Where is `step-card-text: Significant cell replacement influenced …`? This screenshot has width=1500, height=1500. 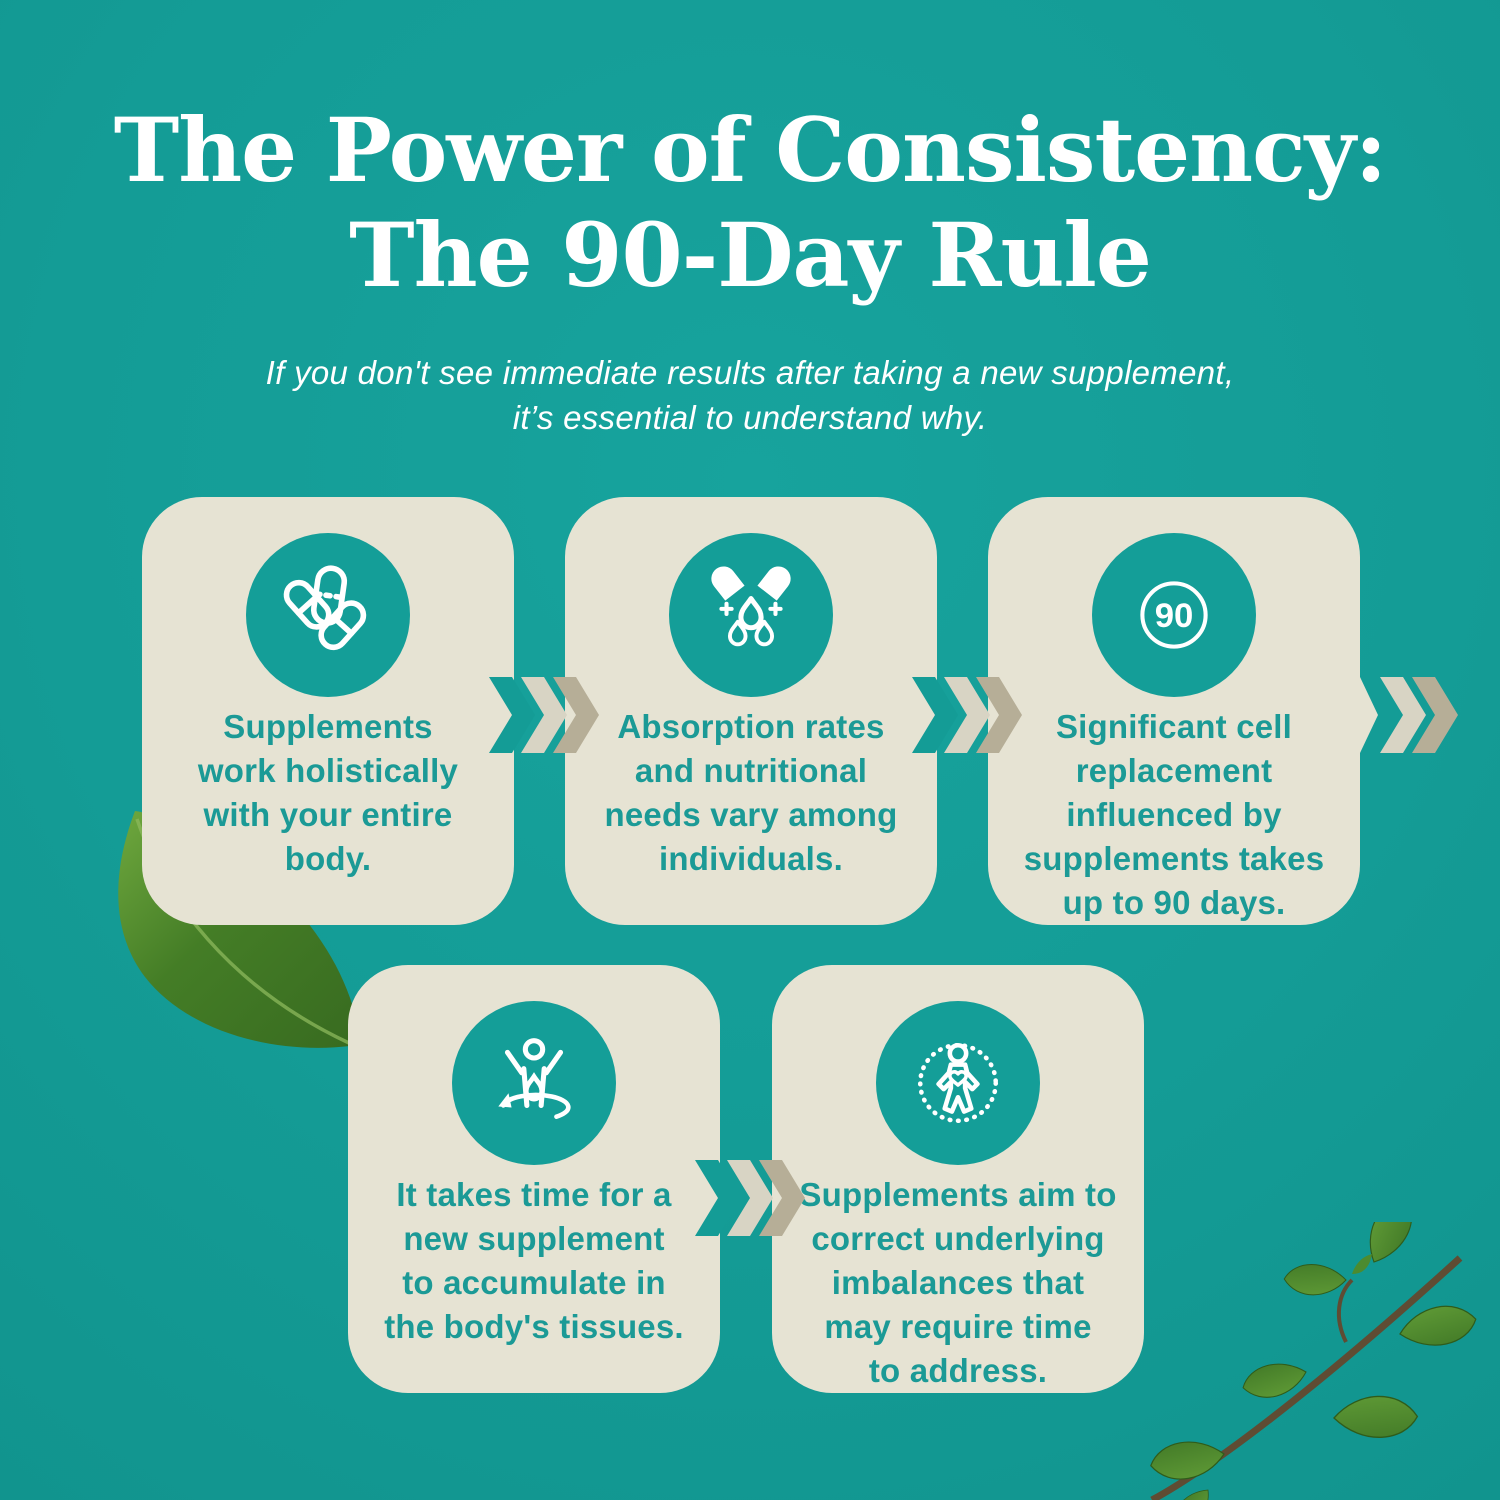 step-card-text: Significant cell replacement influenced … is located at coordinates (1174, 814).